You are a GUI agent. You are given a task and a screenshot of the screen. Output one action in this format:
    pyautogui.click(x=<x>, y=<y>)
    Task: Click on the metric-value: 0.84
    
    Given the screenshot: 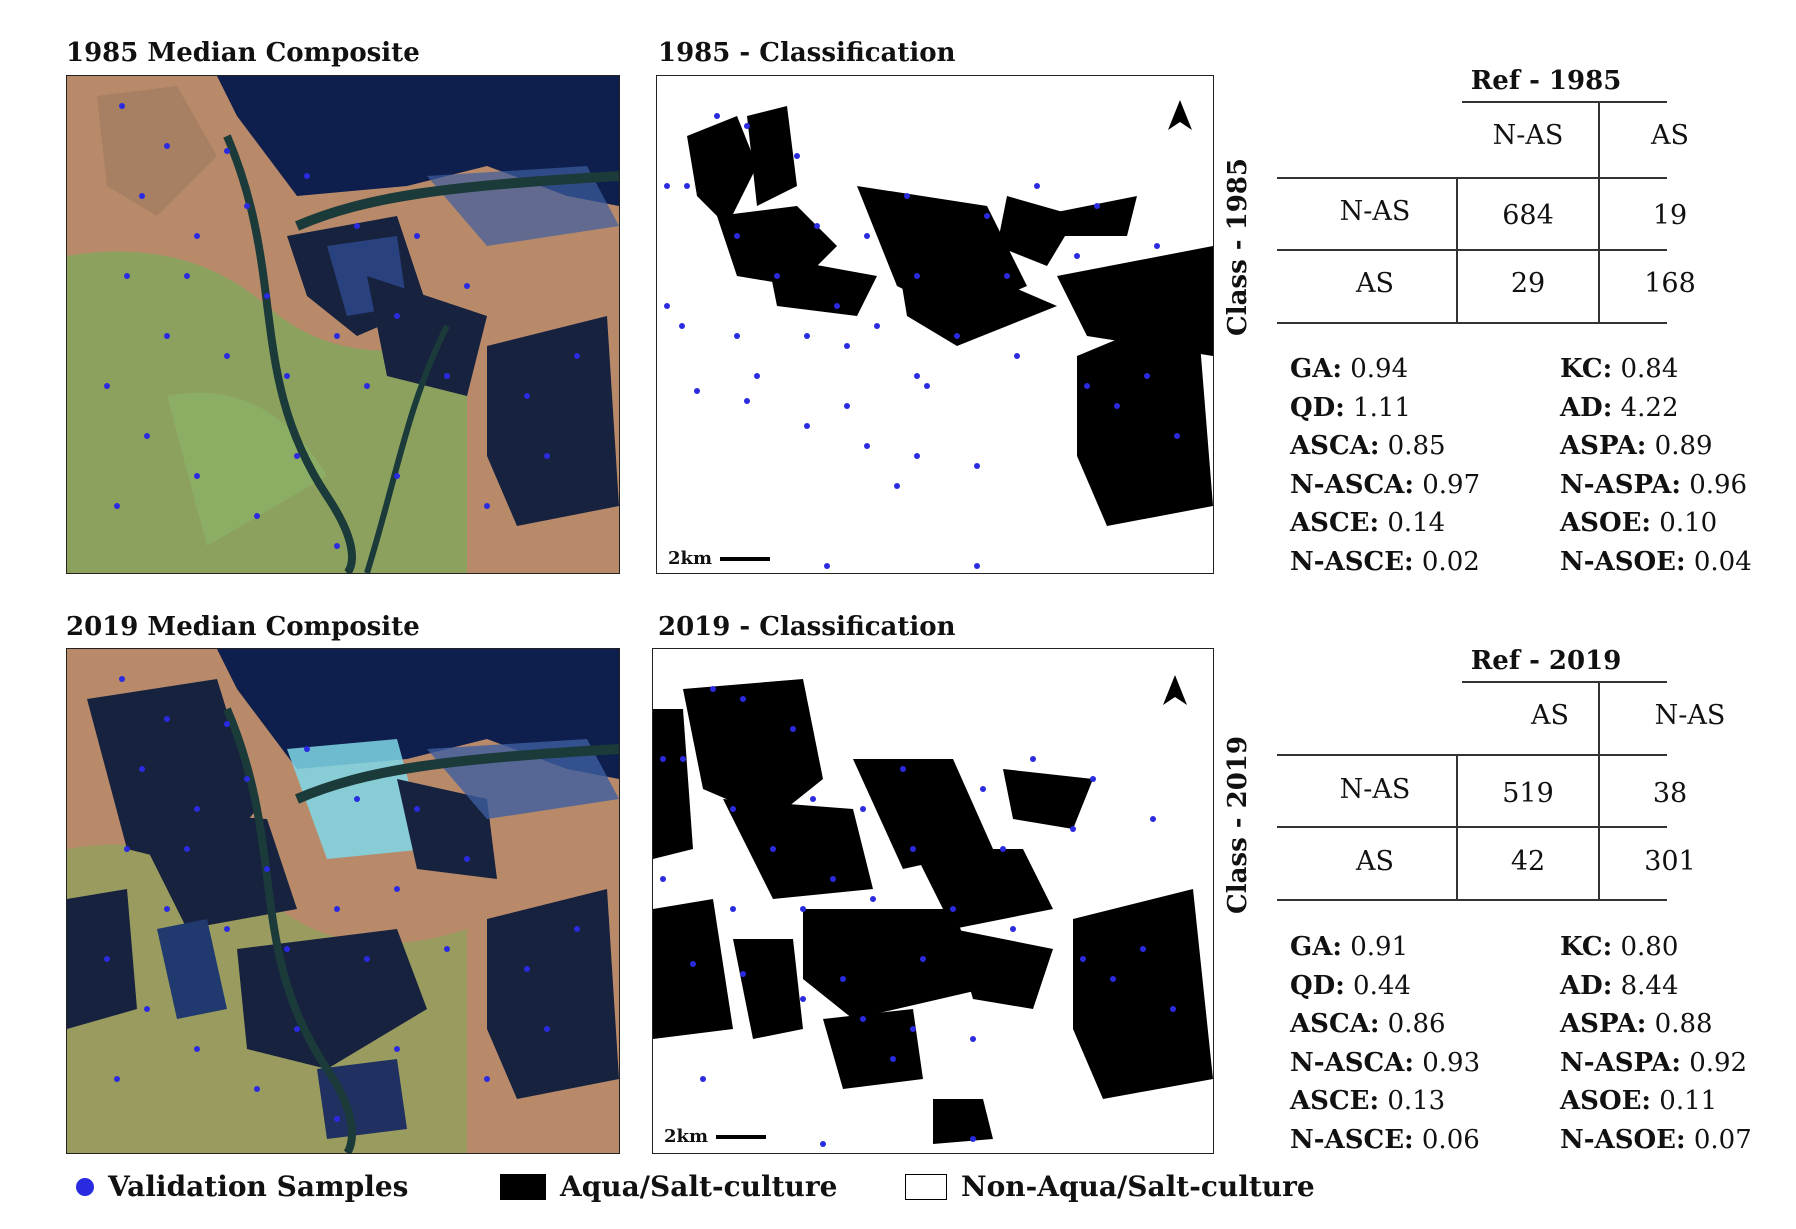 What is the action you would take?
    pyautogui.click(x=1645, y=369)
    